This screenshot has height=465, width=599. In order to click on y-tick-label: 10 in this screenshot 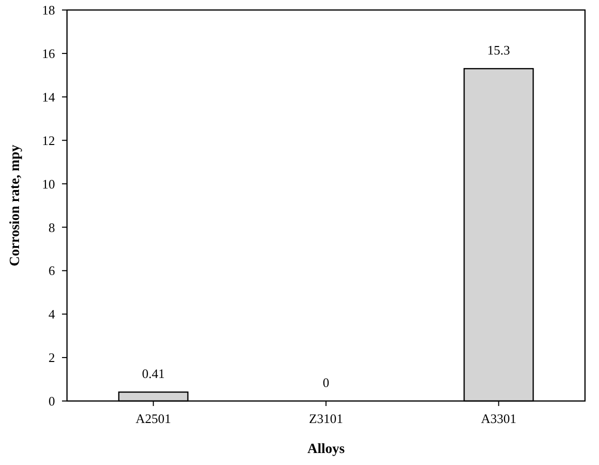, I will do `click(48, 184)`.